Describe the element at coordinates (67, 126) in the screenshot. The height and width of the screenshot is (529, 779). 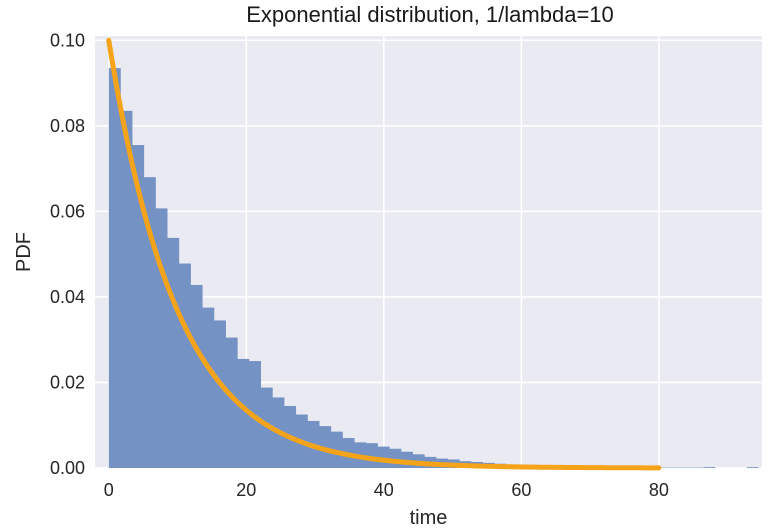
I see `y-tick-label: 0.08` at that location.